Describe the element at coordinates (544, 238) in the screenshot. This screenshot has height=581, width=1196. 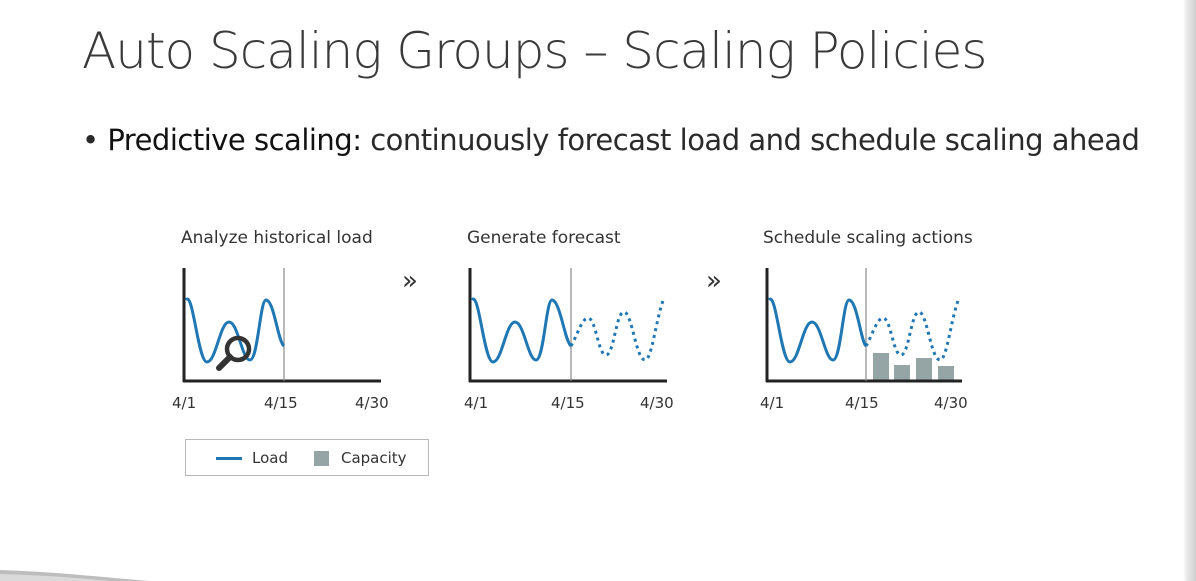
I see `panel-title-forecast: Generate forecast` at that location.